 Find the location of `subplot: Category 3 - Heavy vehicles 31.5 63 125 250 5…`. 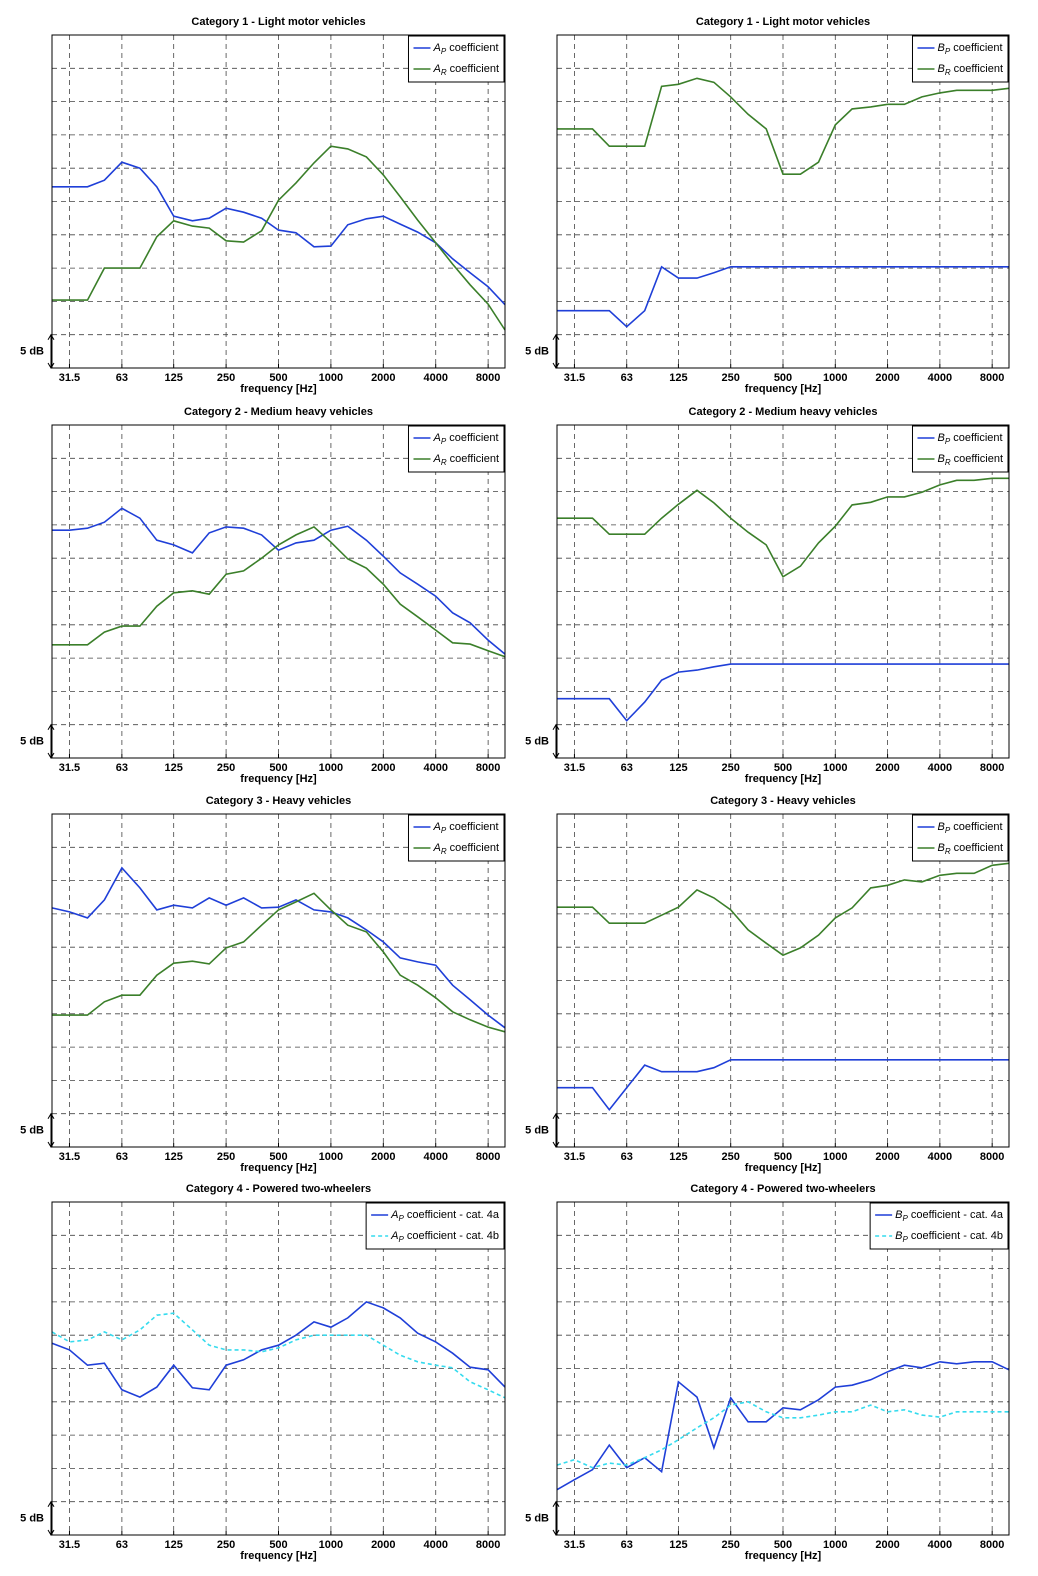

subplot: Category 3 - Heavy vehicles 31.5 63 125 250 5… is located at coordinates (263, 984).